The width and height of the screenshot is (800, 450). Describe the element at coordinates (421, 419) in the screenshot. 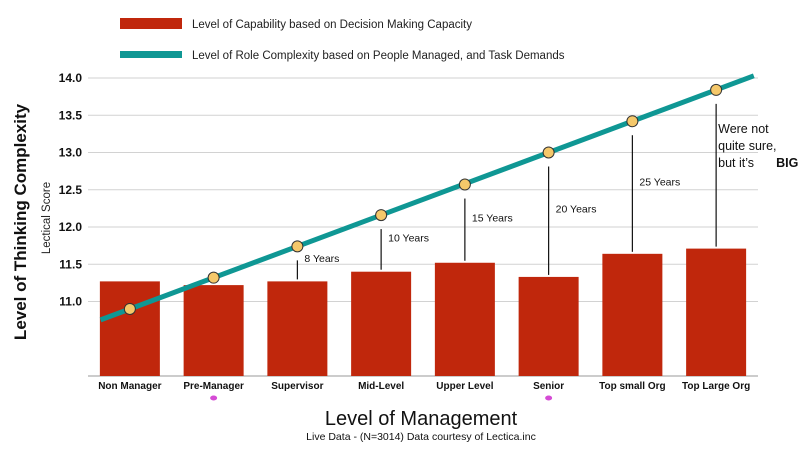

I see `x-axis-title: Level of Management` at that location.